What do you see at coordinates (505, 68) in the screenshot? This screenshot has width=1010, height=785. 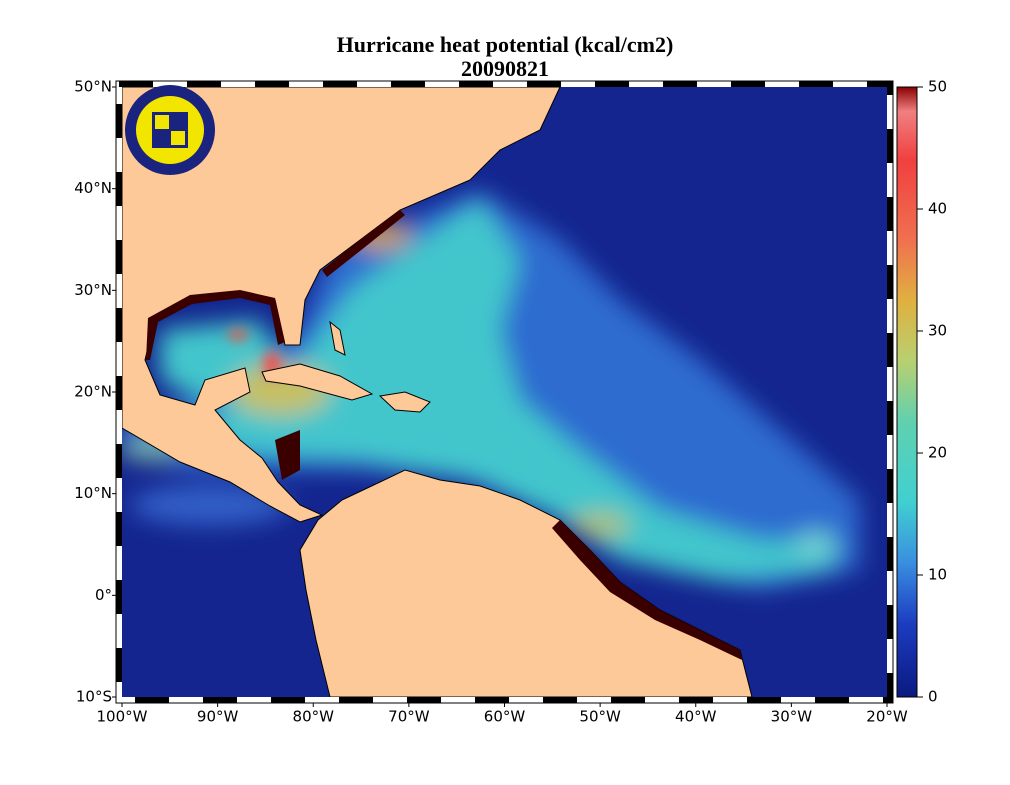 I see `map-date: 20090821` at bounding box center [505, 68].